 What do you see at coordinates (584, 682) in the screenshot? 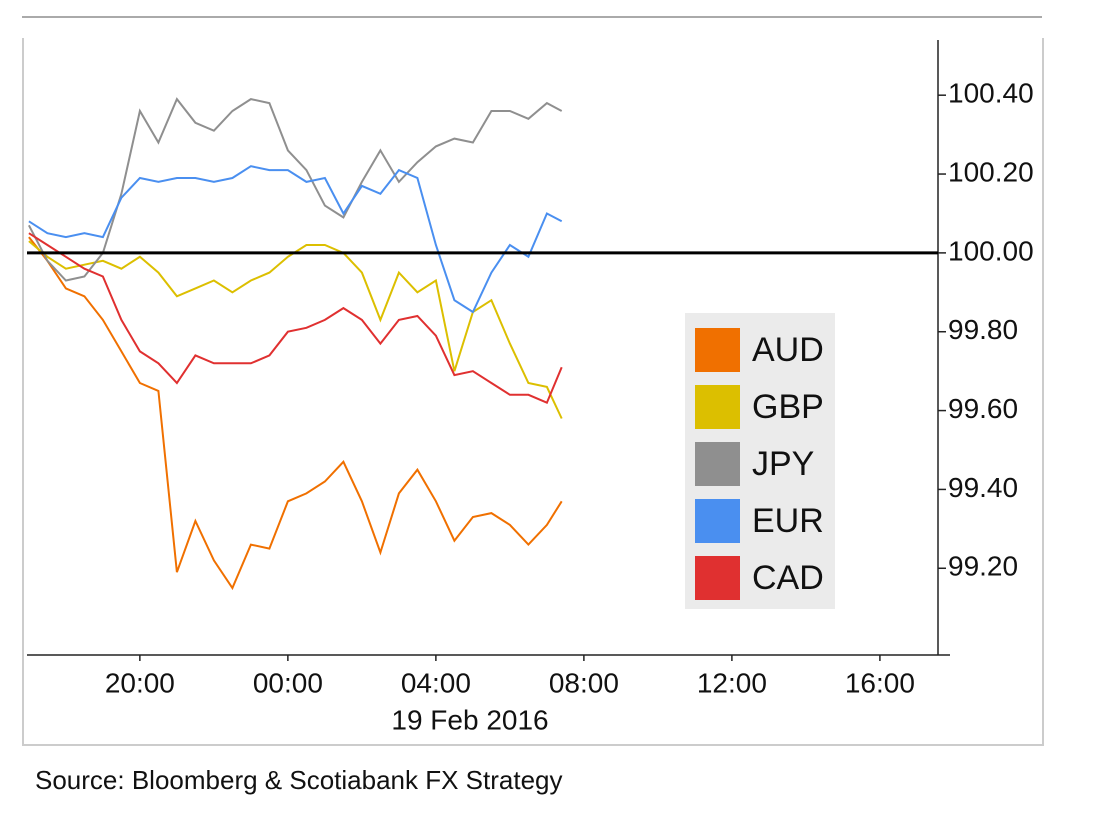
I see `x-tick-label: 08:00` at bounding box center [584, 682].